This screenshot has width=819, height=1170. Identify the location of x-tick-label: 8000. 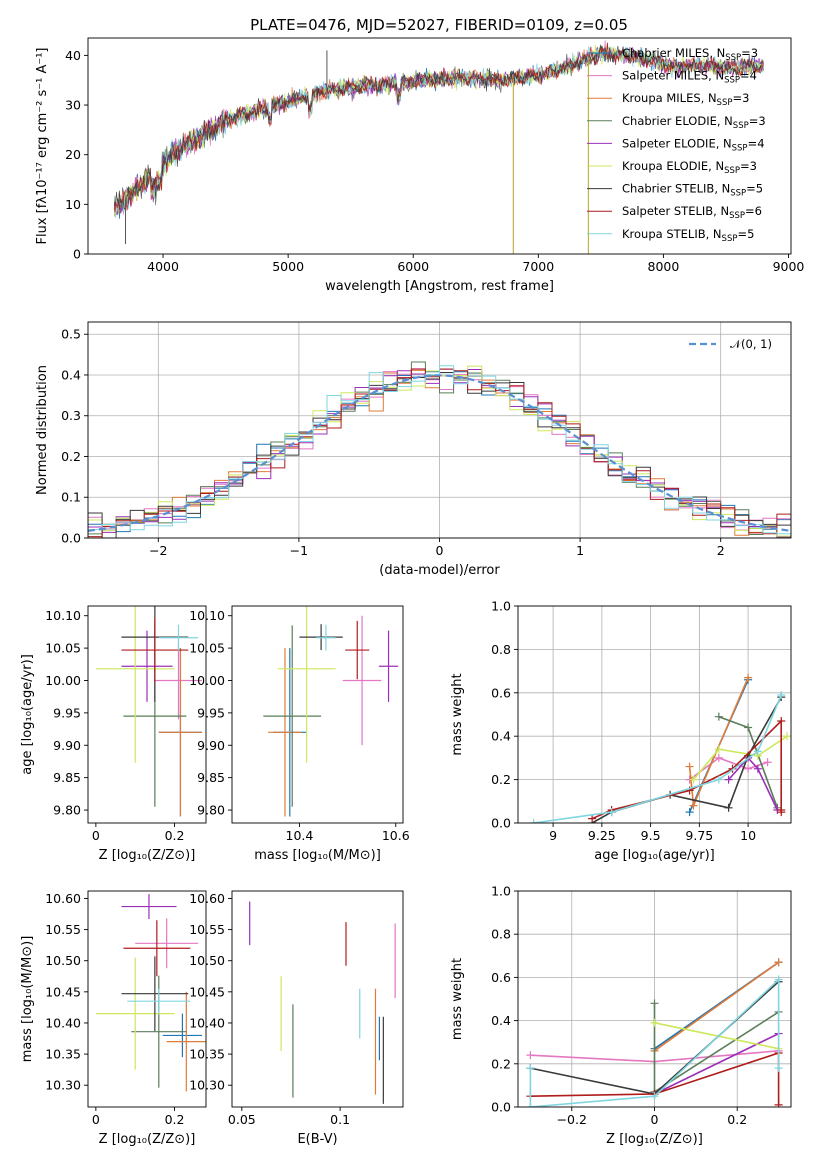
(664, 266).